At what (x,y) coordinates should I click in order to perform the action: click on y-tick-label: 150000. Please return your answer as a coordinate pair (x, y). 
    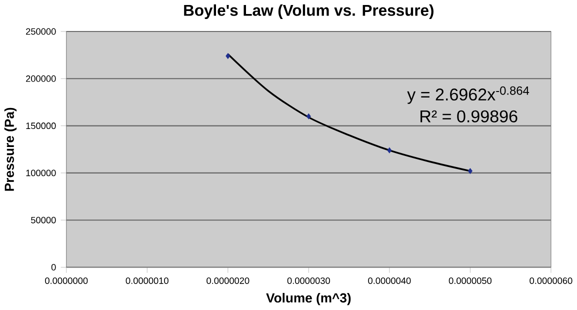
    Looking at the image, I should click on (41, 126).